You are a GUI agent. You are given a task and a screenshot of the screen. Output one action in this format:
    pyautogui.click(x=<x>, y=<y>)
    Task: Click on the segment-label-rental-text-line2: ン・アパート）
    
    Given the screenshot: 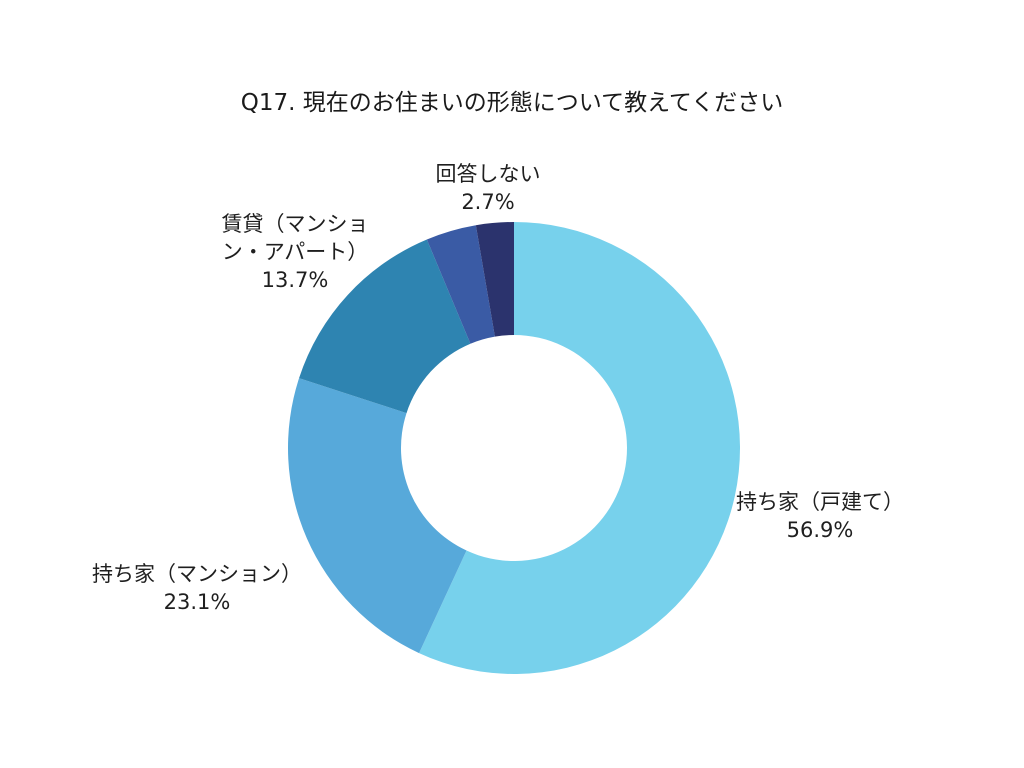 What is the action you would take?
    pyautogui.click(x=295, y=252)
    